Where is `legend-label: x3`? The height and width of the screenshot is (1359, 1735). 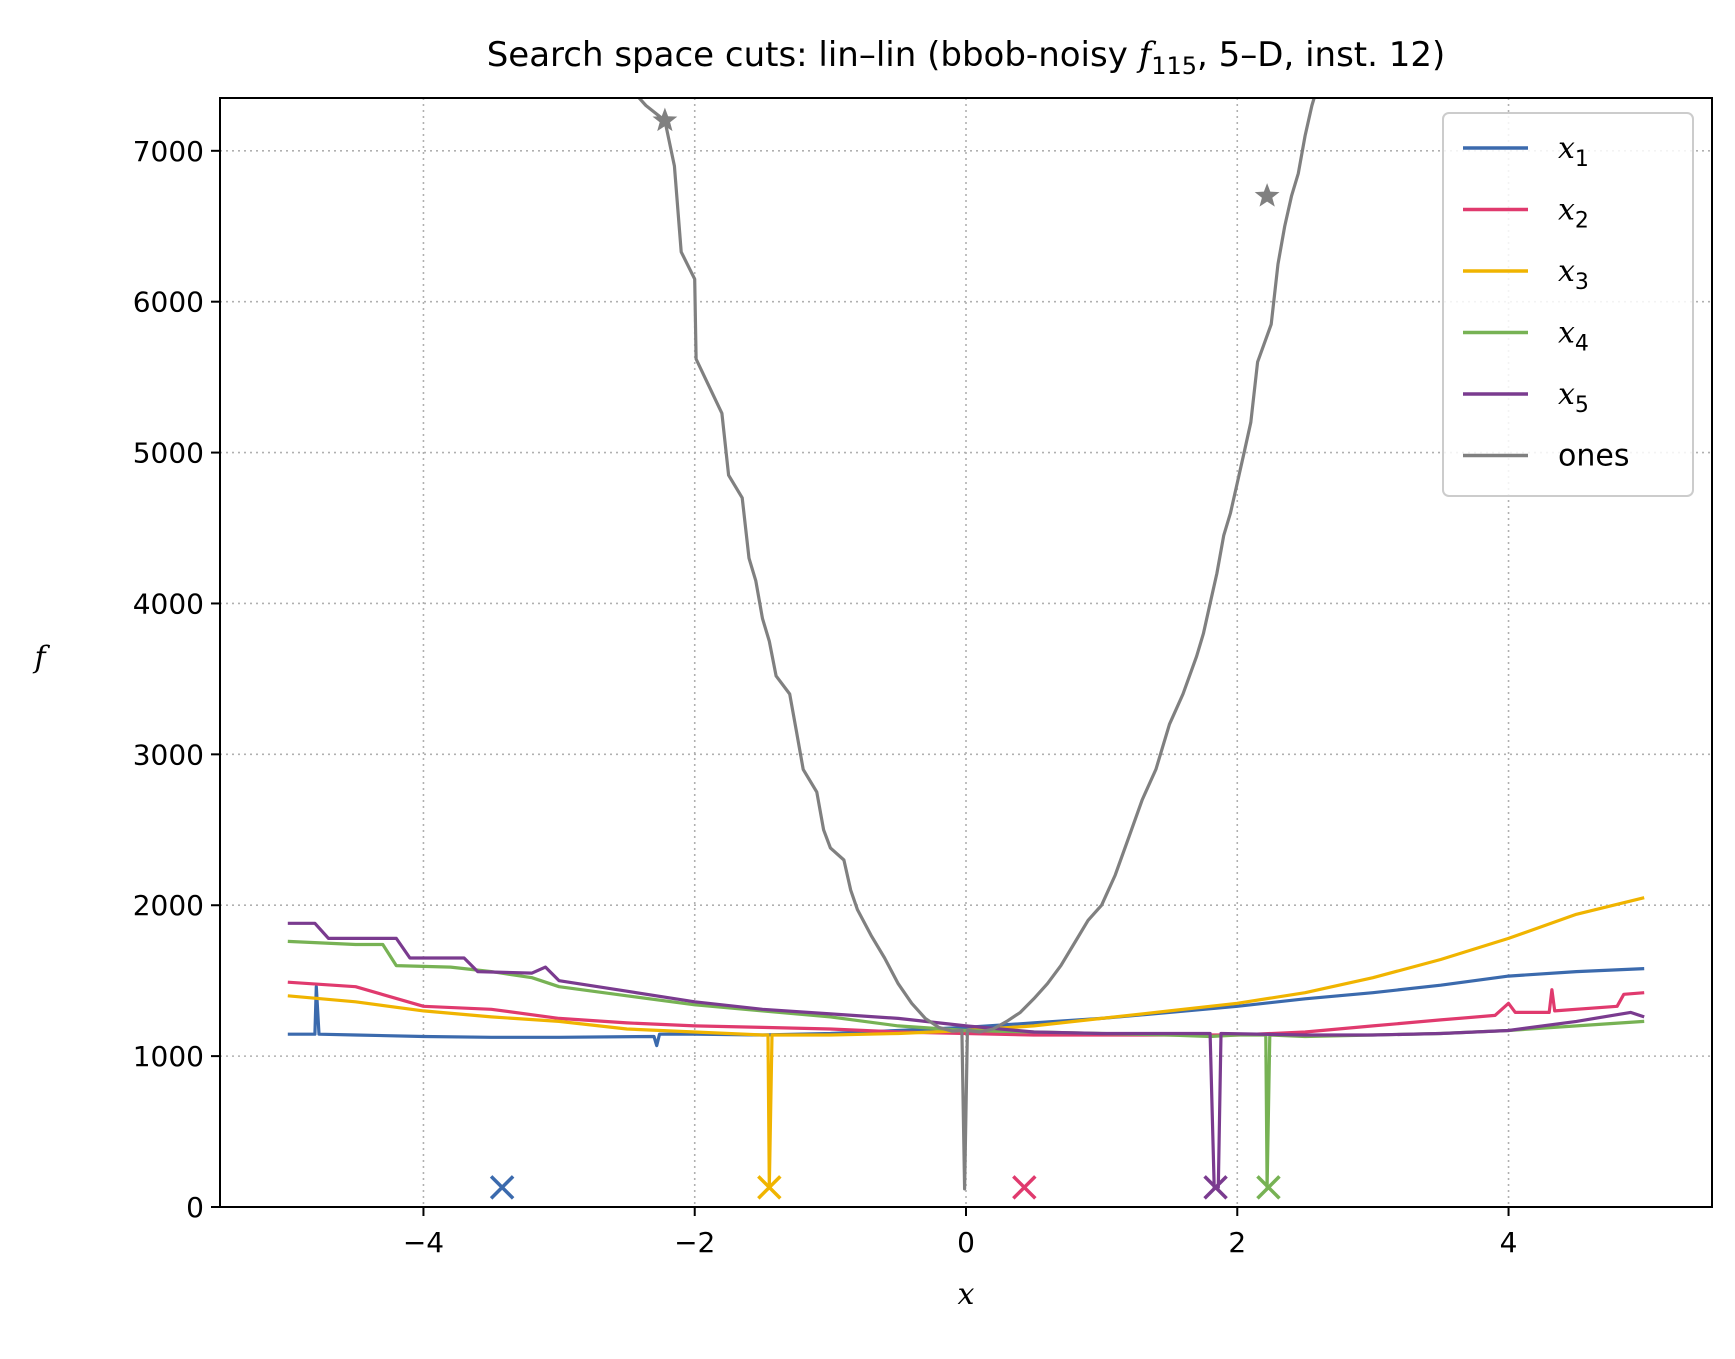 legend-label: x3 is located at coordinates (1573, 274).